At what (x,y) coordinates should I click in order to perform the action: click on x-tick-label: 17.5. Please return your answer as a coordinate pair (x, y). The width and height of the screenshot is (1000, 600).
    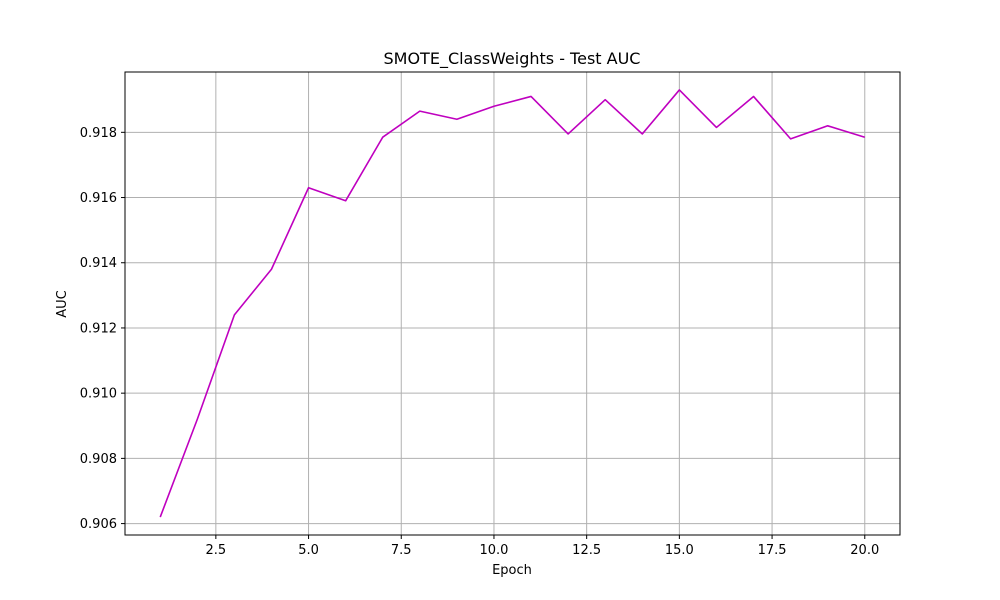
    Looking at the image, I should click on (772, 550).